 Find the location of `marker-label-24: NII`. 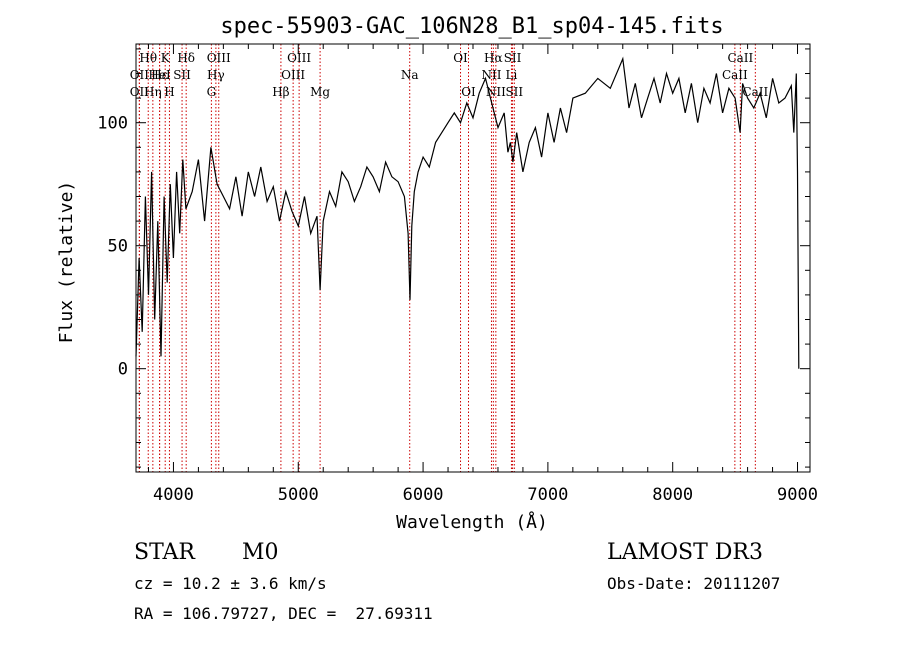

marker-label-24: NII is located at coordinates (496, 92).